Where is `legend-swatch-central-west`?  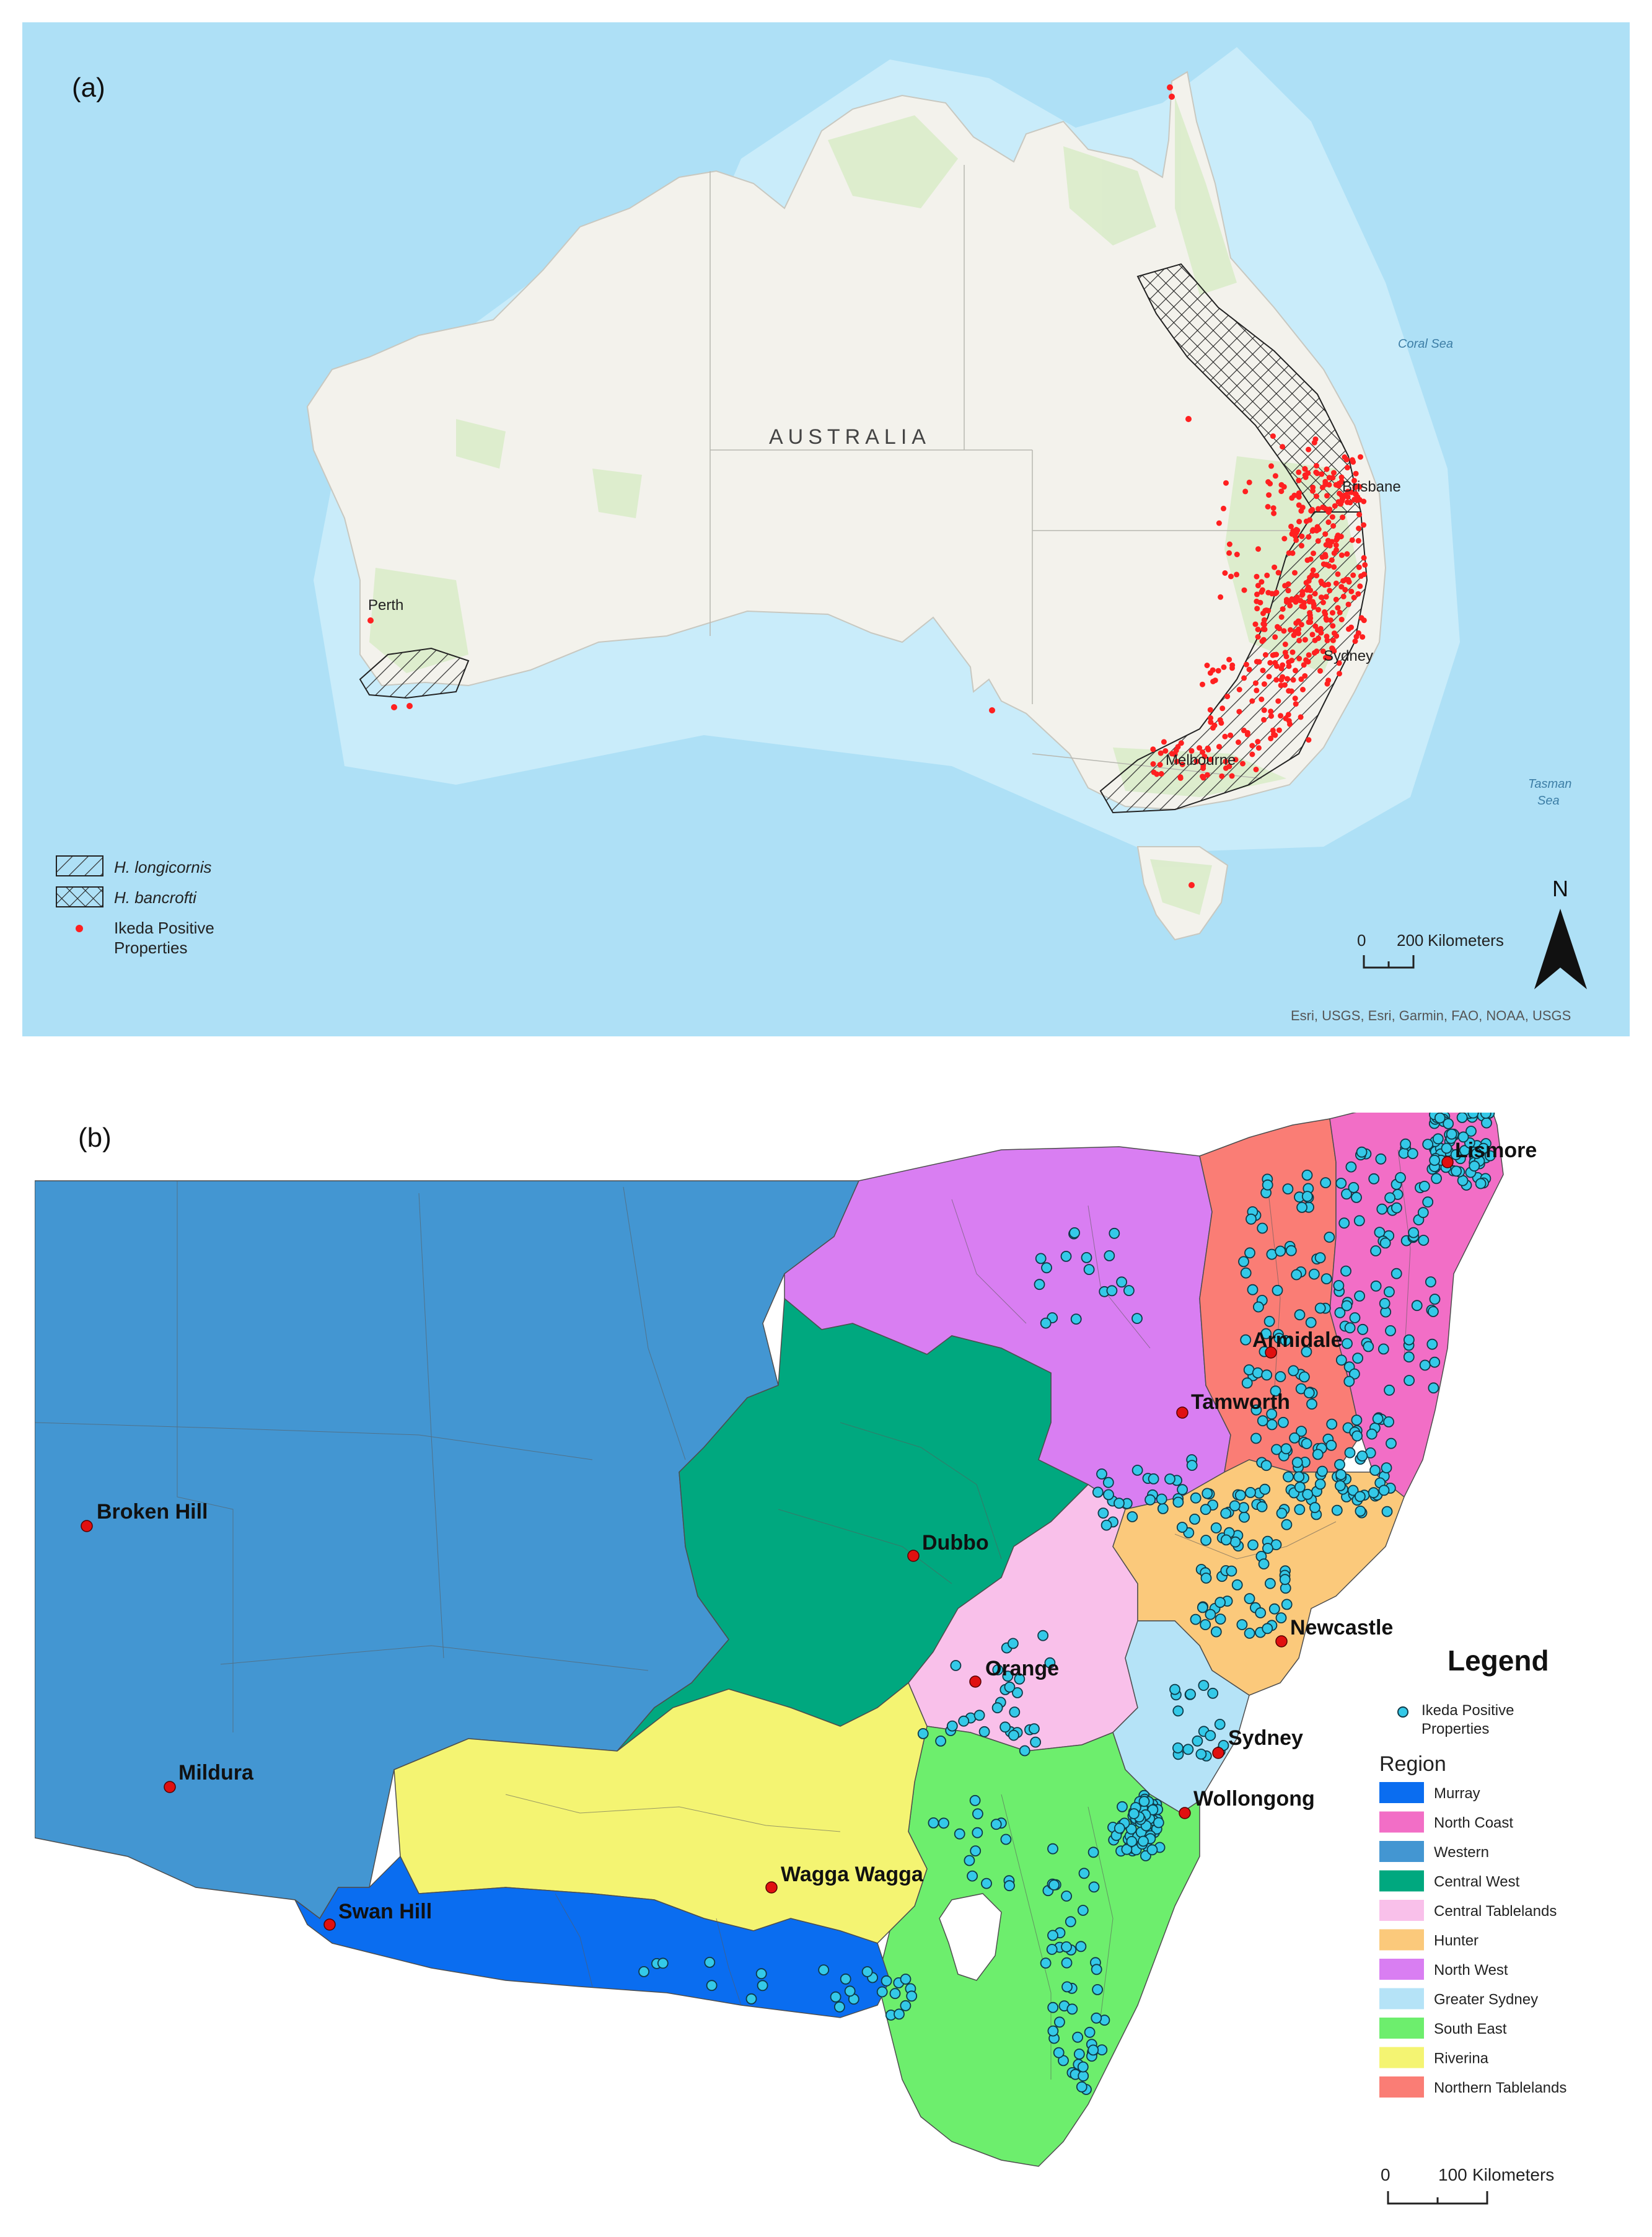
legend-swatch-central-west is located at coordinates (1401, 1881).